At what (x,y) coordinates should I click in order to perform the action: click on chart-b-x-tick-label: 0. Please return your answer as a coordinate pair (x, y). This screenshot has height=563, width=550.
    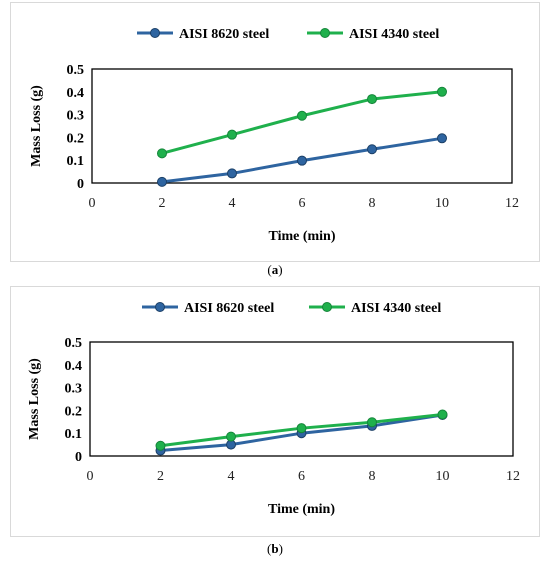
    Looking at the image, I should click on (90, 476).